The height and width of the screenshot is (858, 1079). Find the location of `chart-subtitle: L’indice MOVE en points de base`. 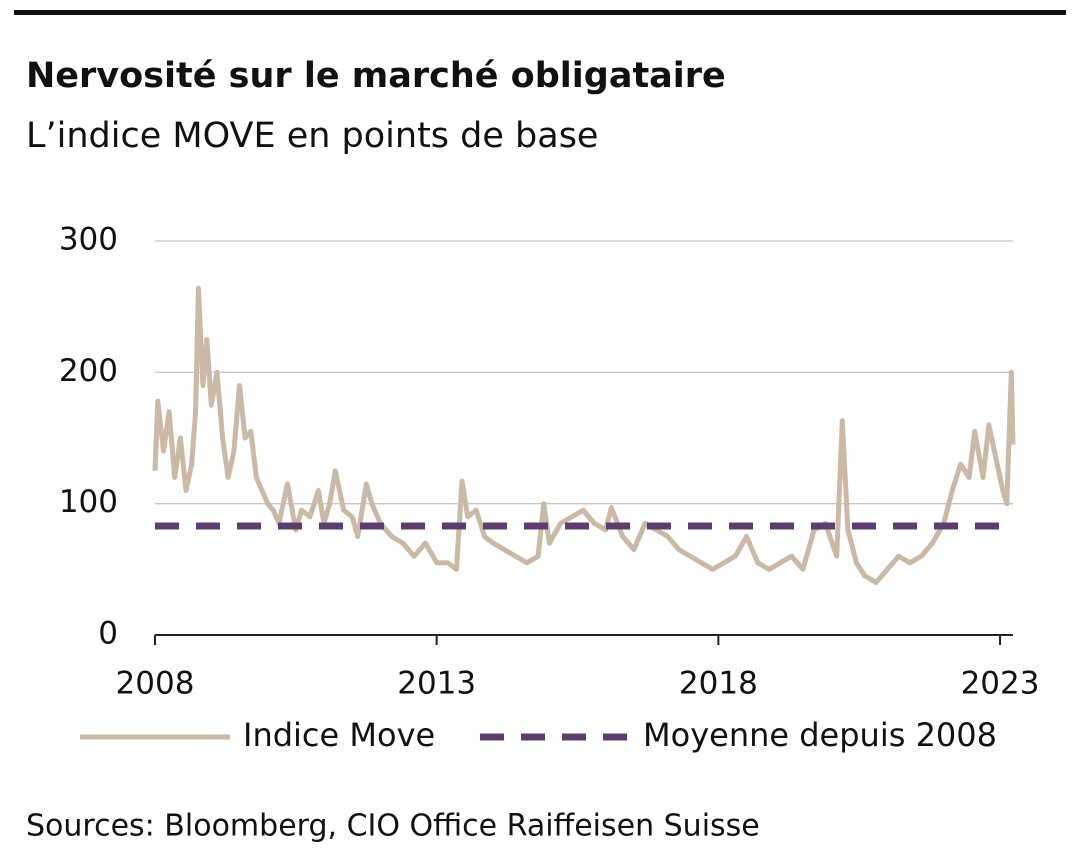

chart-subtitle: L’indice MOVE en points de base is located at coordinates (312, 136).